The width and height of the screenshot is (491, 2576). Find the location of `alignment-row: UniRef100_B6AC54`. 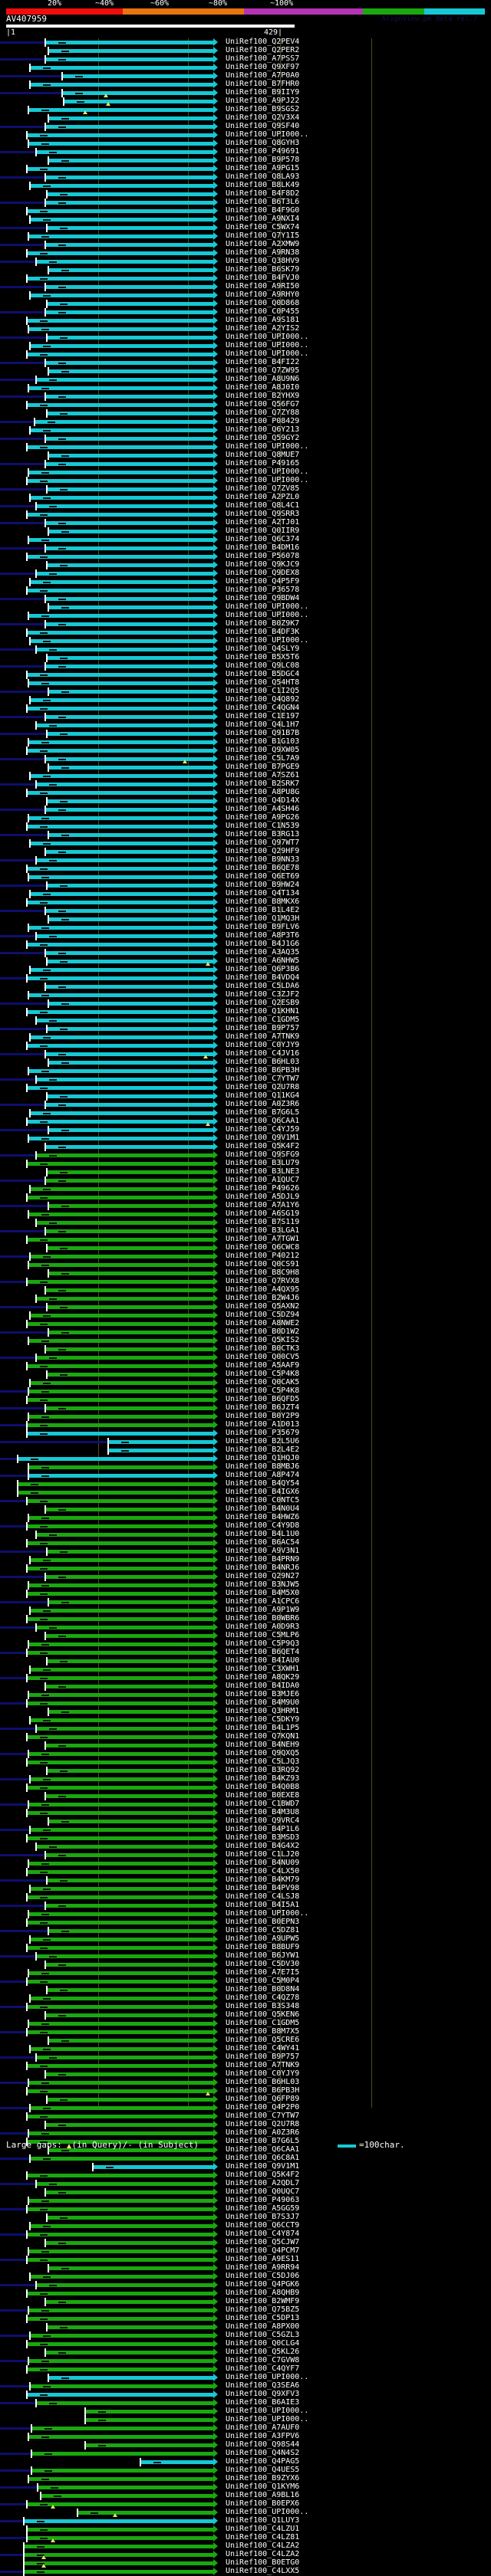

alignment-row: UniRef100_B6AC54 is located at coordinates (245, 1542).